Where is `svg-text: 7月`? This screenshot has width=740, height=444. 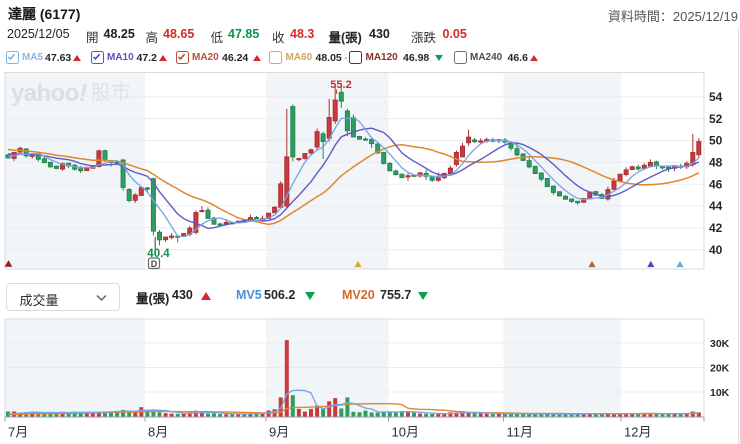
svg-text: 7月 is located at coordinates (18, 432).